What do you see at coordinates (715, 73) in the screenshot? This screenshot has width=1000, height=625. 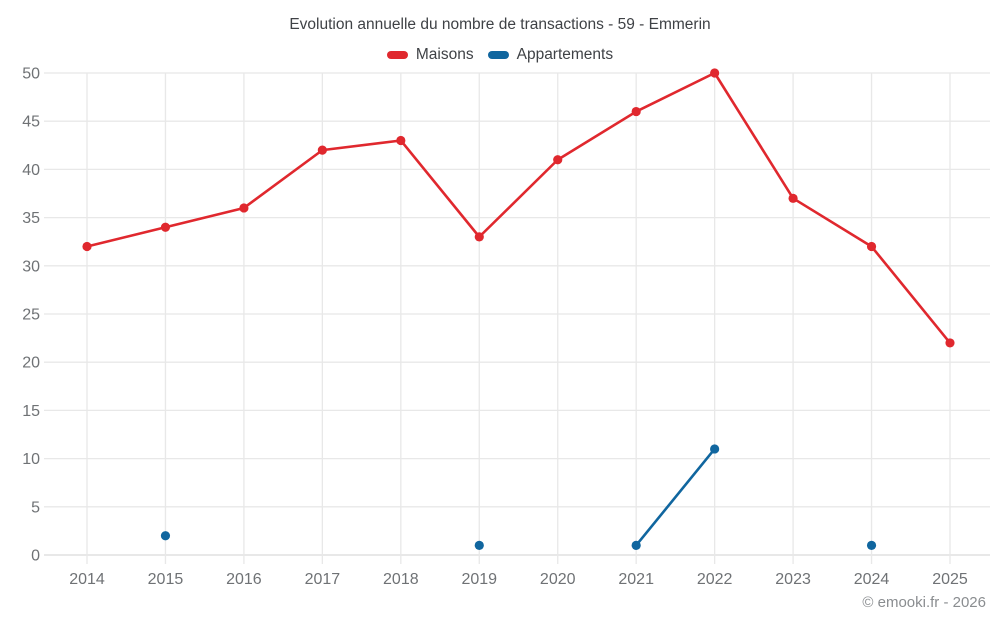 I see `data-point-maisons-2022` at bounding box center [715, 73].